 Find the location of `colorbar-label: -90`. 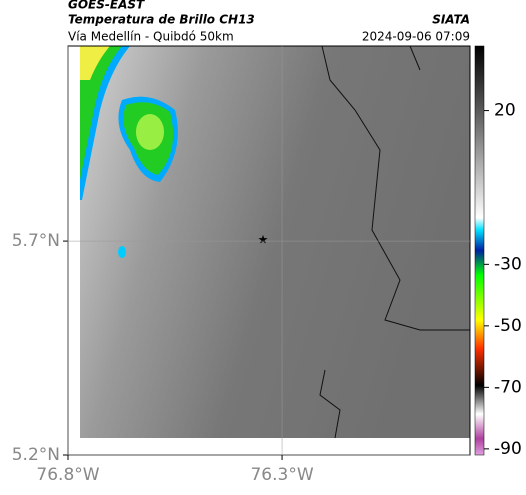

colorbar-label: -90 is located at coordinates (508, 449).